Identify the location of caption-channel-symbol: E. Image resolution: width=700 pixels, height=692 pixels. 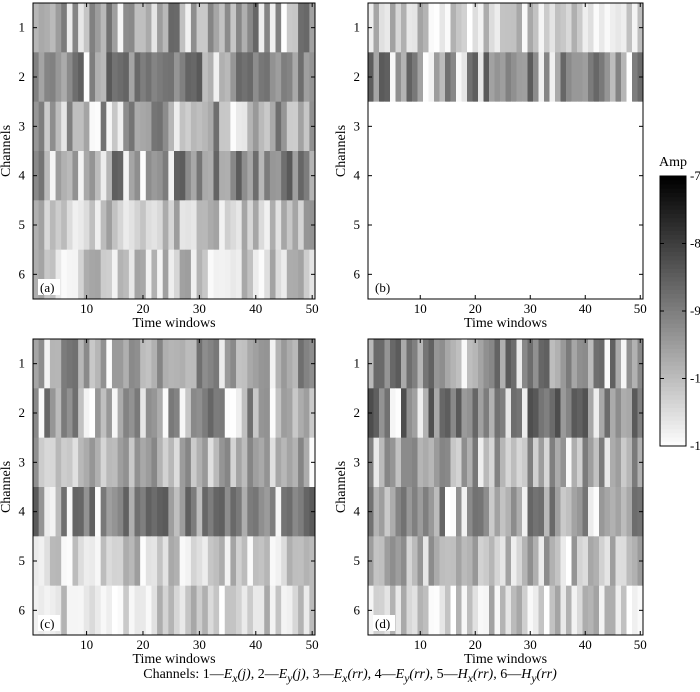
(228, 674).